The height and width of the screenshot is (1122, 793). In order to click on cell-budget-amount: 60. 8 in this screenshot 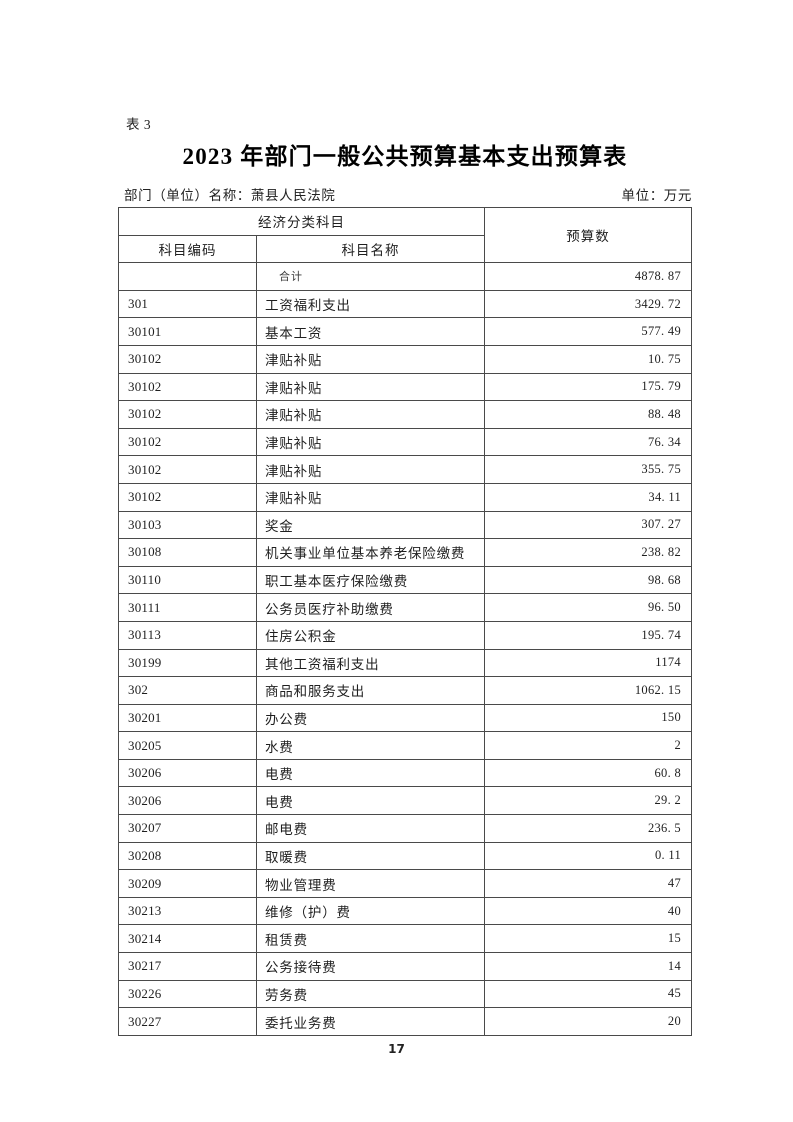, I will do `click(588, 773)`.